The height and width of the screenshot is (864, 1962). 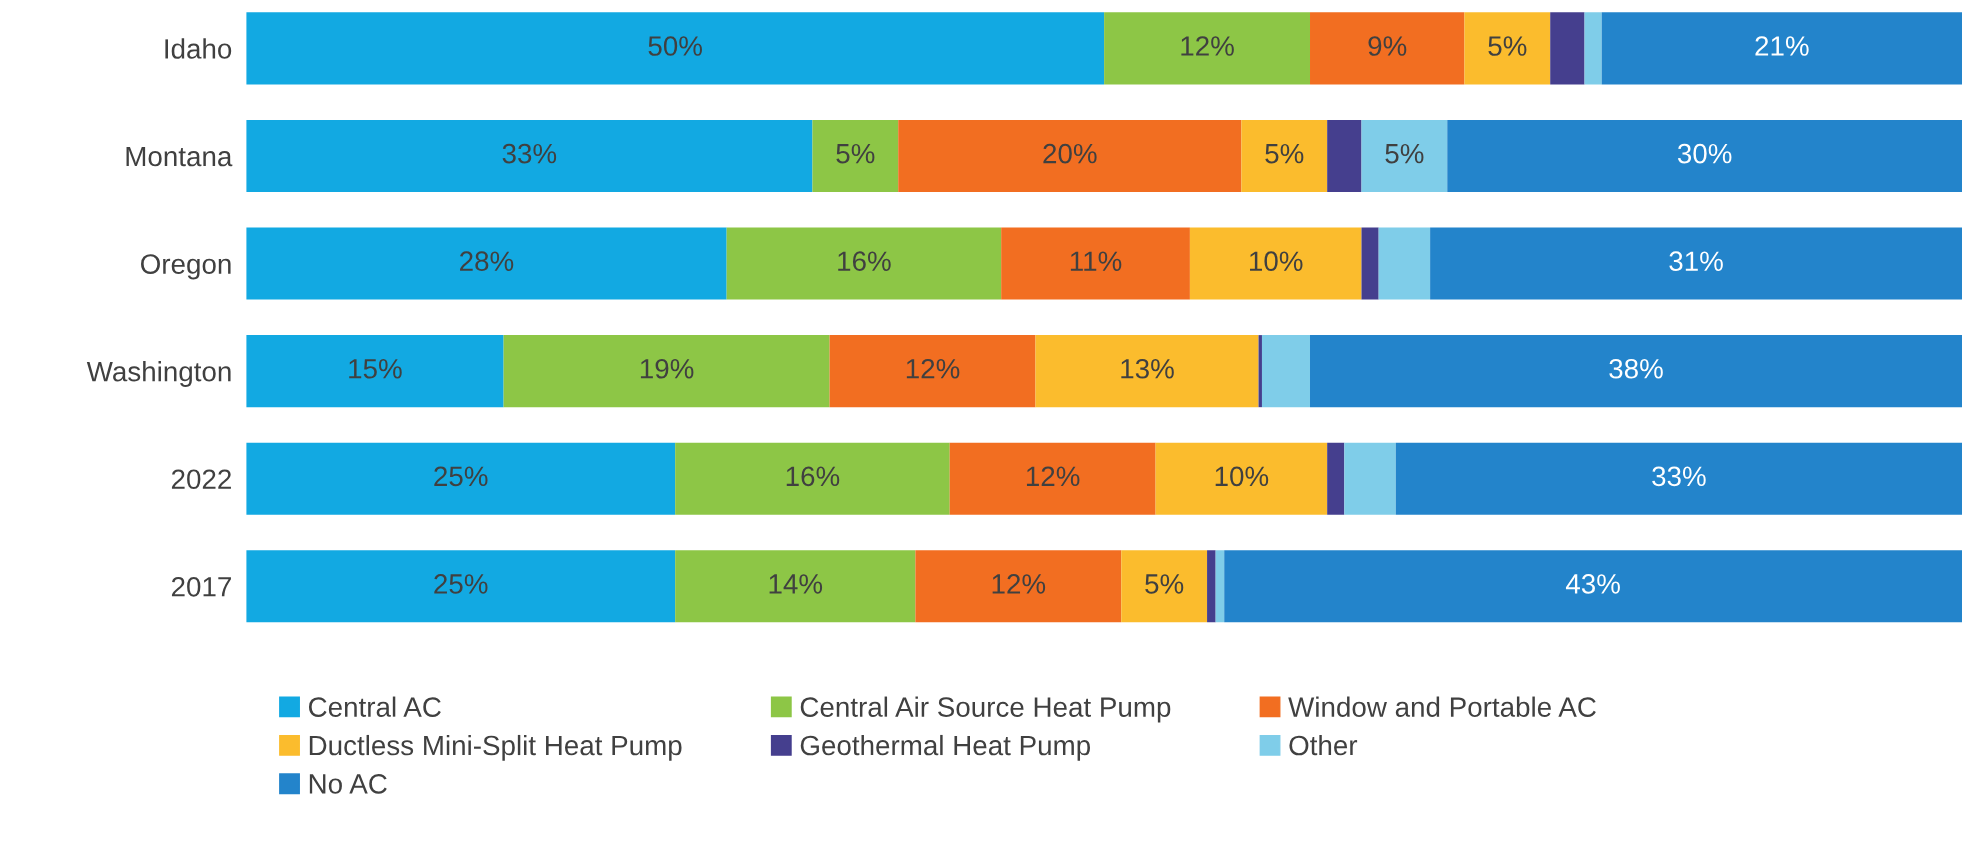 What do you see at coordinates (1147, 368) in the screenshot?
I see `data-label: 13%` at bounding box center [1147, 368].